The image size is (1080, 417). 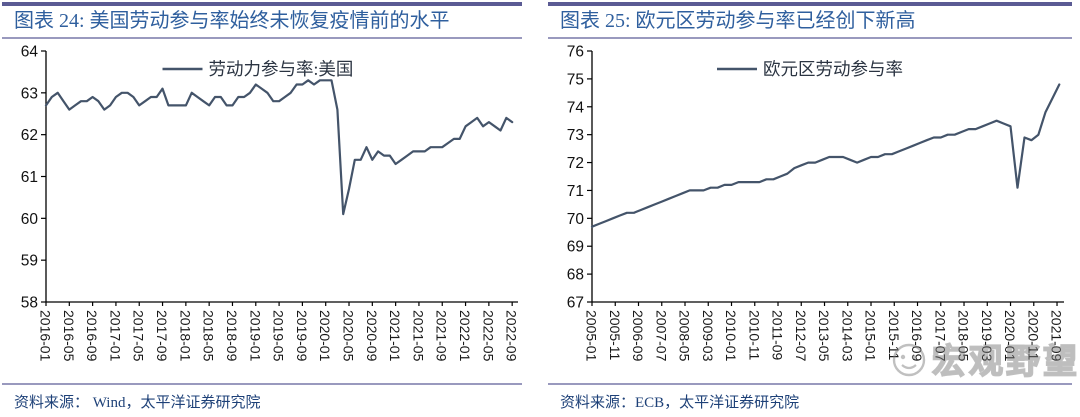 What do you see at coordinates (575, 191) in the screenshot?
I see `svg-text: 71` at bounding box center [575, 191].